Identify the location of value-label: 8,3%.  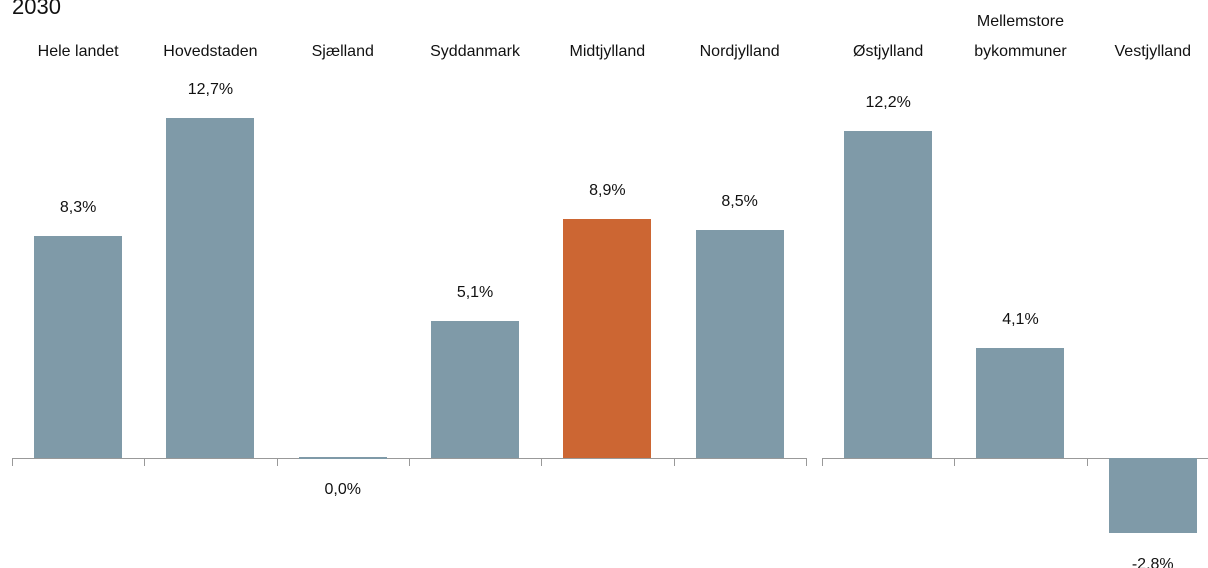
(78, 207).